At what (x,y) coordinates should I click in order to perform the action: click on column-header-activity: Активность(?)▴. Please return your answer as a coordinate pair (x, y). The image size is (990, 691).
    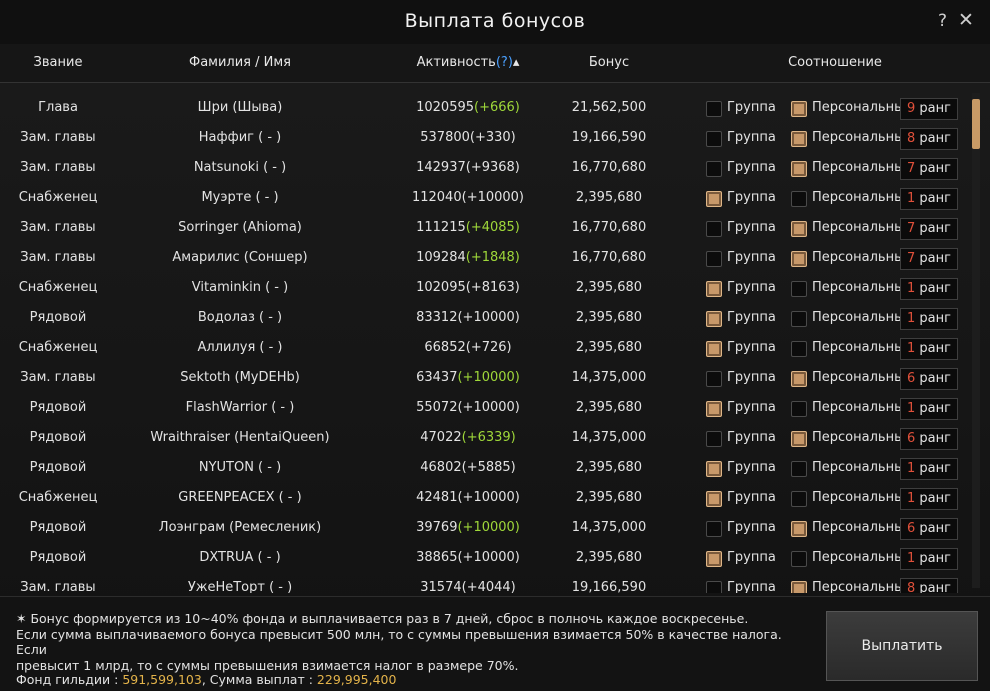
    Looking at the image, I should click on (468, 62).